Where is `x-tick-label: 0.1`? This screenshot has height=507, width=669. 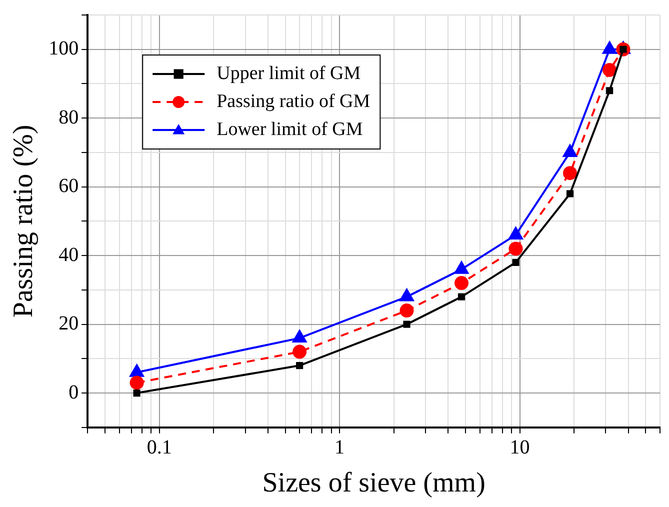
x-tick-label: 0.1 is located at coordinates (159, 447).